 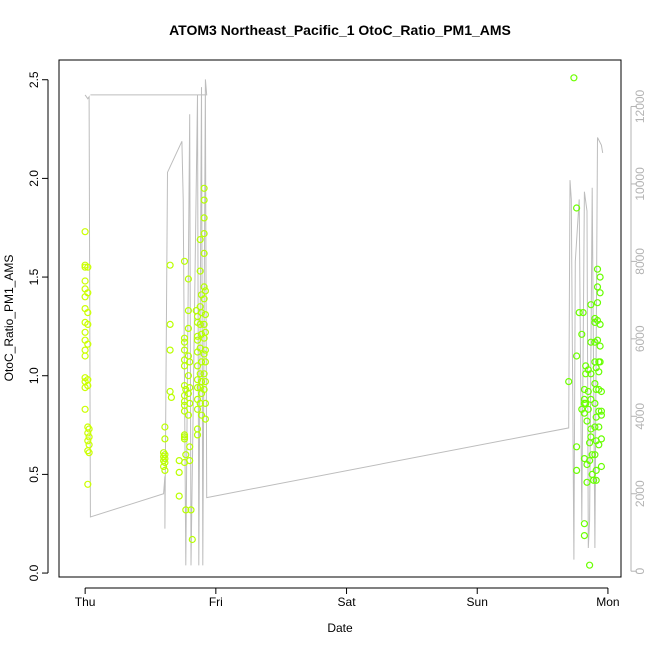 I want to click on y-axis-right: 0 2000 4000 6000 8000 10000 12000, so click(x=638, y=332).